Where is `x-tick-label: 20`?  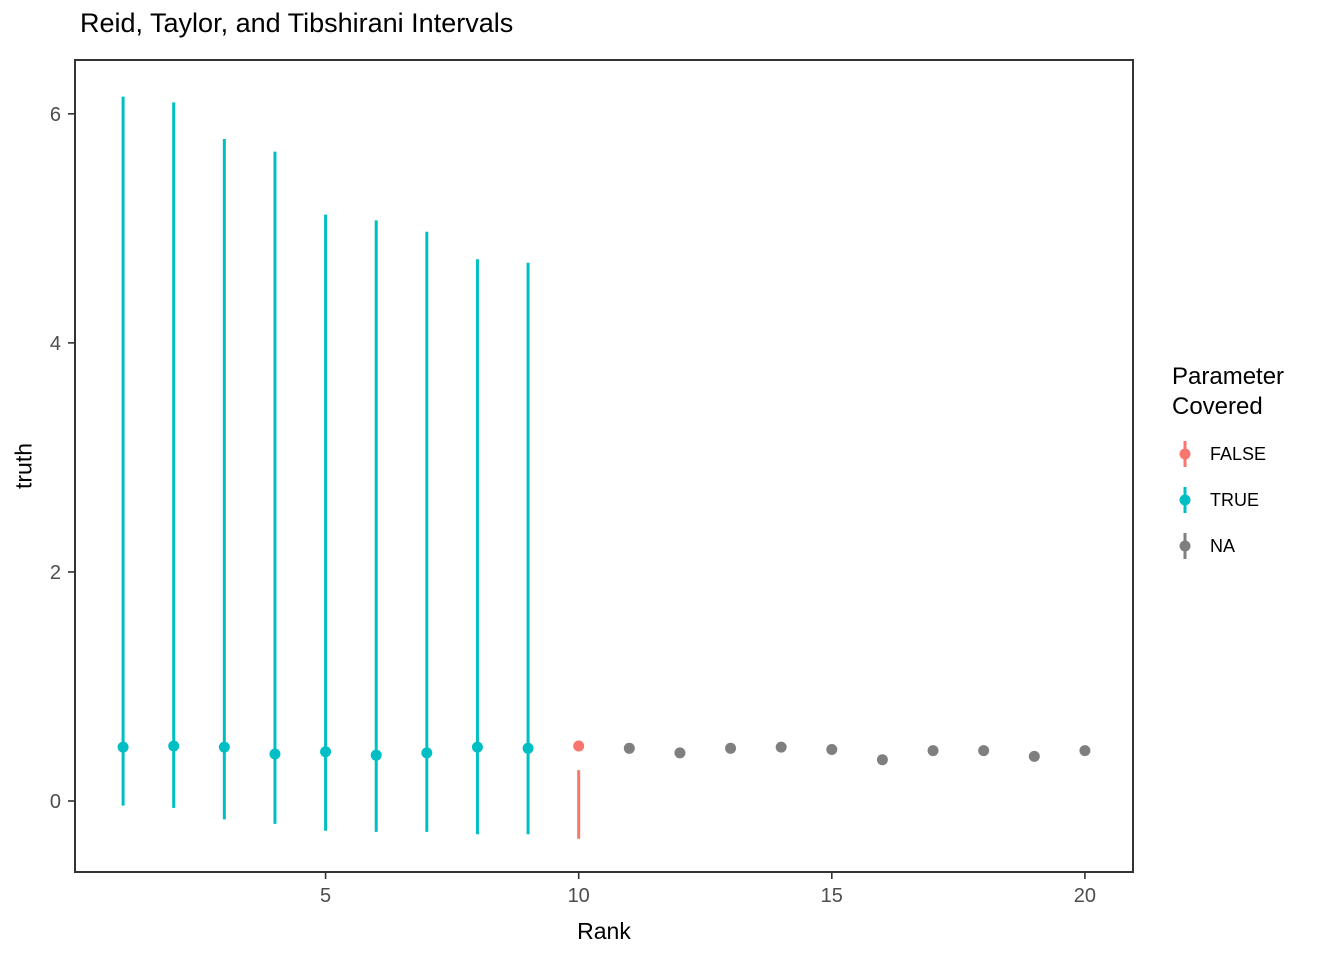 x-tick-label: 20 is located at coordinates (1085, 896).